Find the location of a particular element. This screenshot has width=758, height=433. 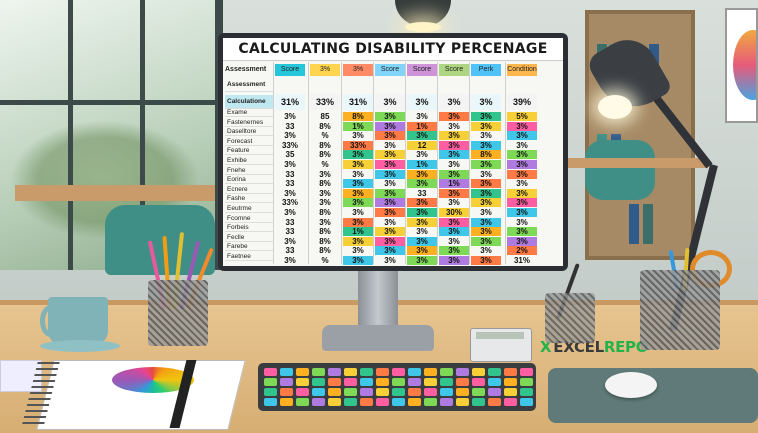

side-desk is located at coordinates (638, 163).